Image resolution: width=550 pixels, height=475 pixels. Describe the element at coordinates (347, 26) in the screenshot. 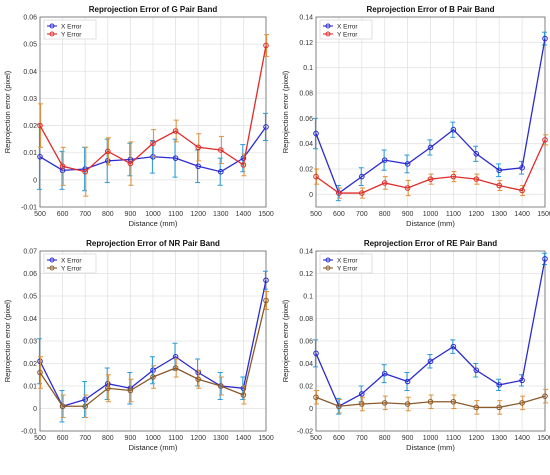

I see `legend-label: X Error` at that location.